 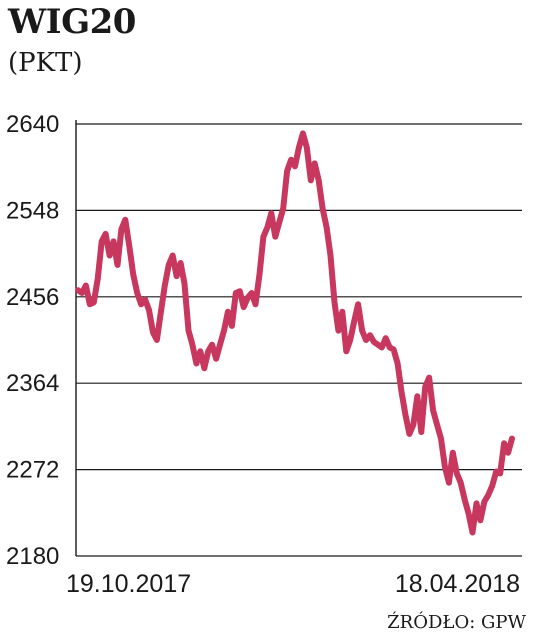 I want to click on source-note: ŹRÓDŁO: GPW, so click(x=456, y=622).